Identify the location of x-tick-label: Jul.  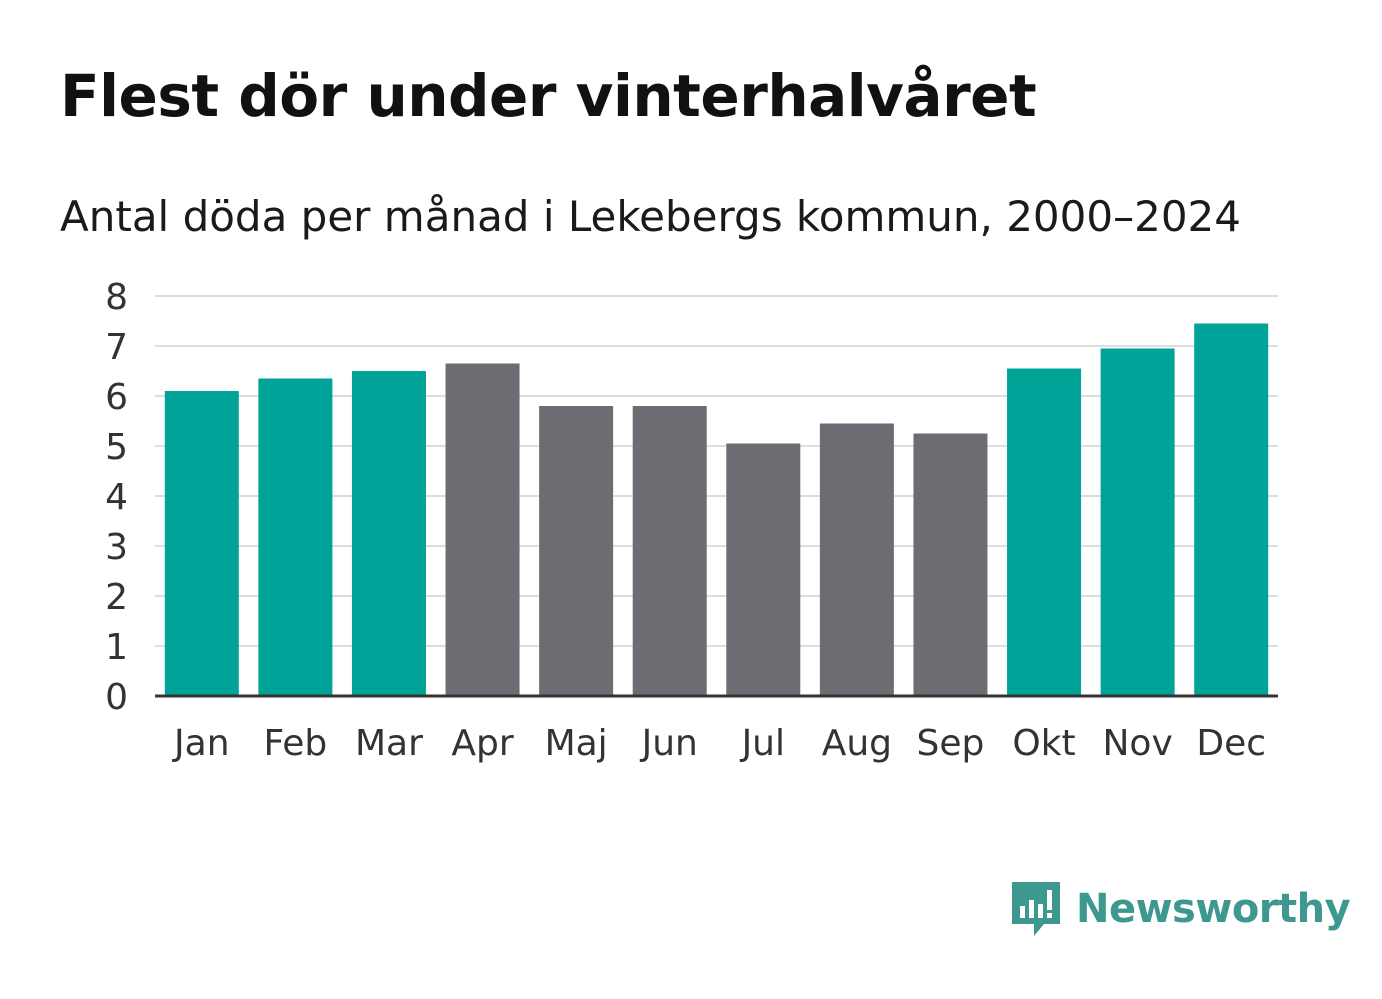
(762, 743).